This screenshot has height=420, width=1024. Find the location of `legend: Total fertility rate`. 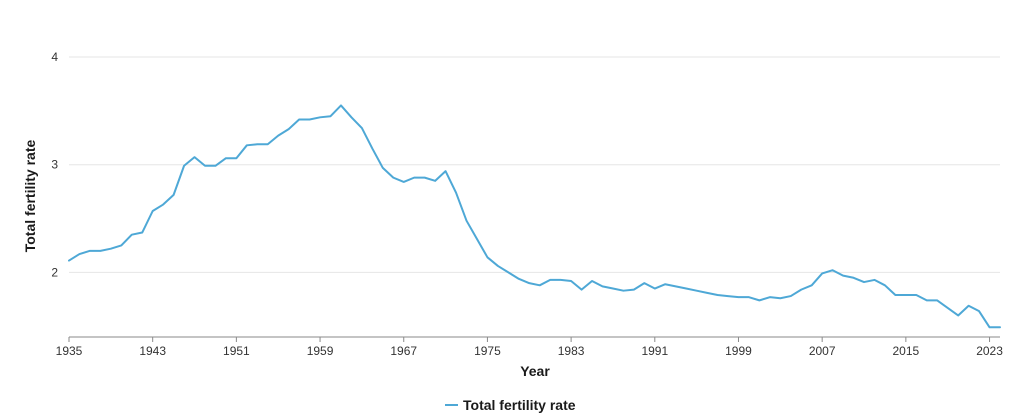

legend: Total fertility rate is located at coordinates (510, 405).